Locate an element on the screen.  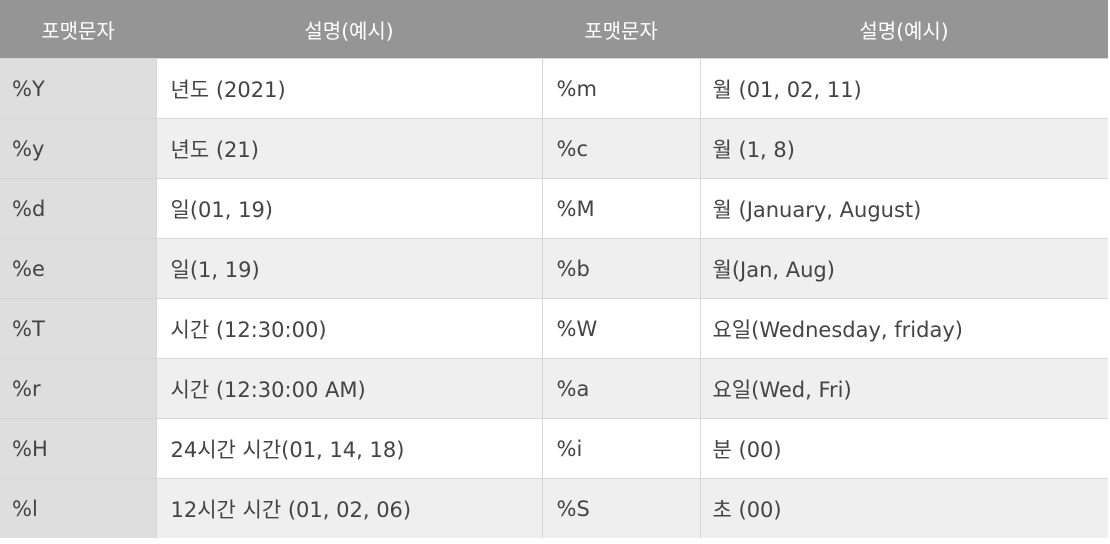
description-cell: 년도 (2021) is located at coordinates (349, 88).